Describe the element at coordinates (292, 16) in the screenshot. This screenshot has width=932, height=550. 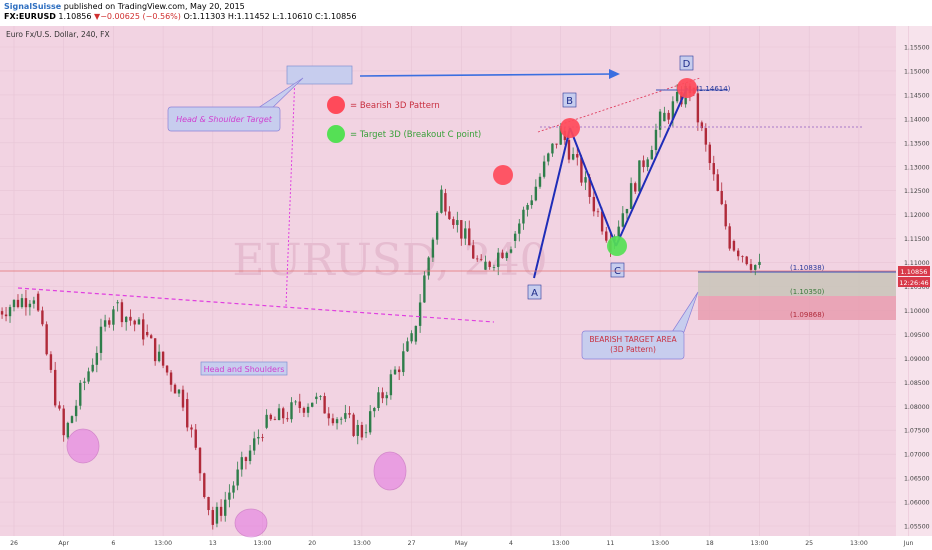
I see `low-value: L:1.10610` at that location.